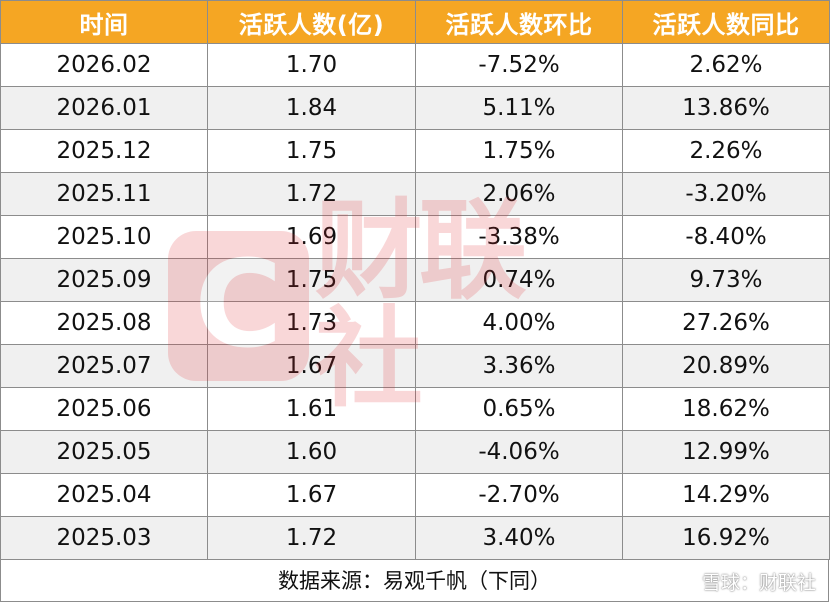  I want to click on cell-mom: -7.52%, so click(519, 65).